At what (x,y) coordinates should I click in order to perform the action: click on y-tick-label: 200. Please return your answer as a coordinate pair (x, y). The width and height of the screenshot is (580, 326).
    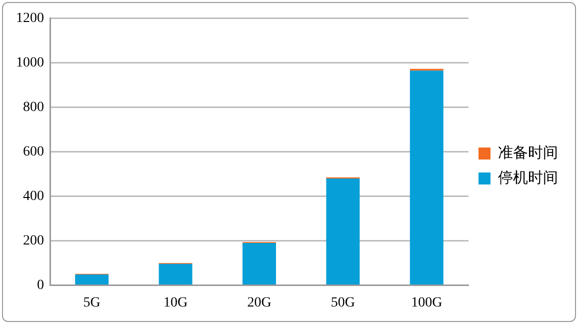
    Looking at the image, I should click on (33, 240).